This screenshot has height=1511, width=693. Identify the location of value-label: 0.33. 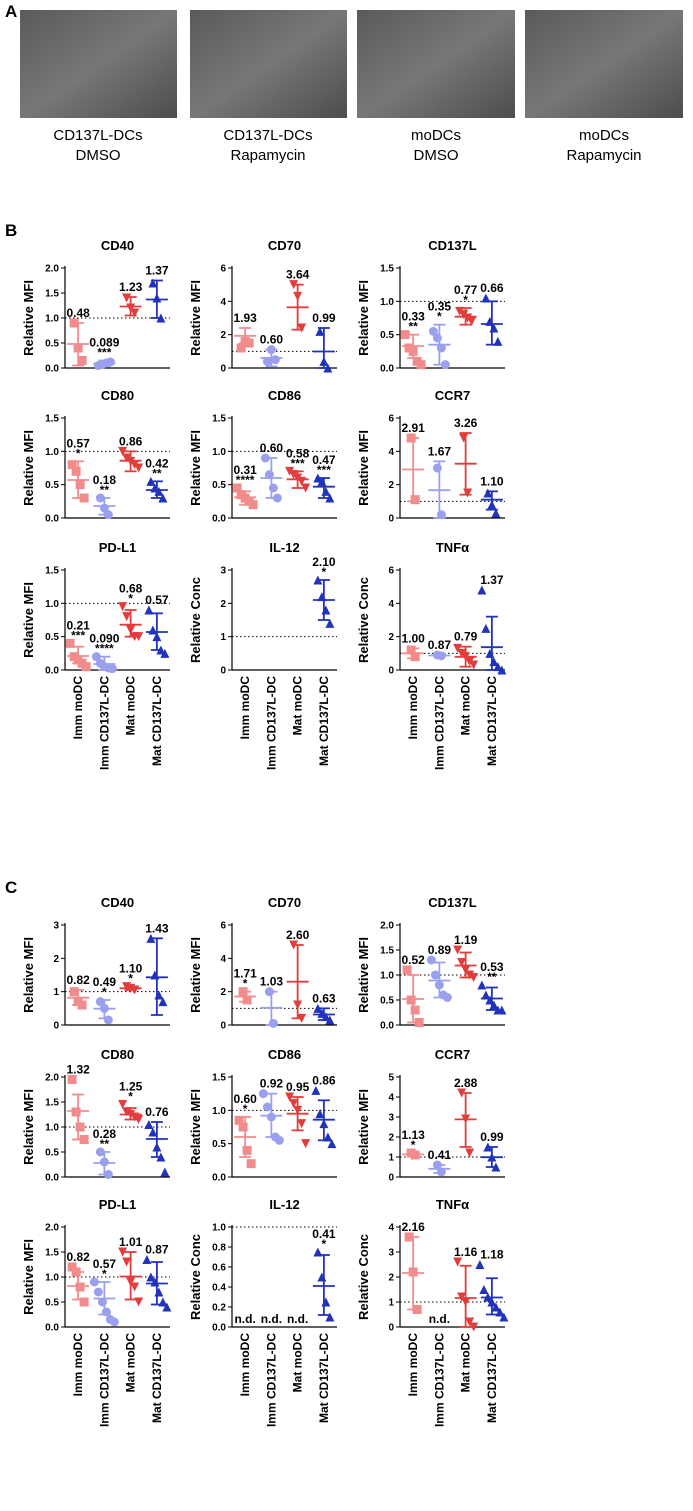
(413, 317).